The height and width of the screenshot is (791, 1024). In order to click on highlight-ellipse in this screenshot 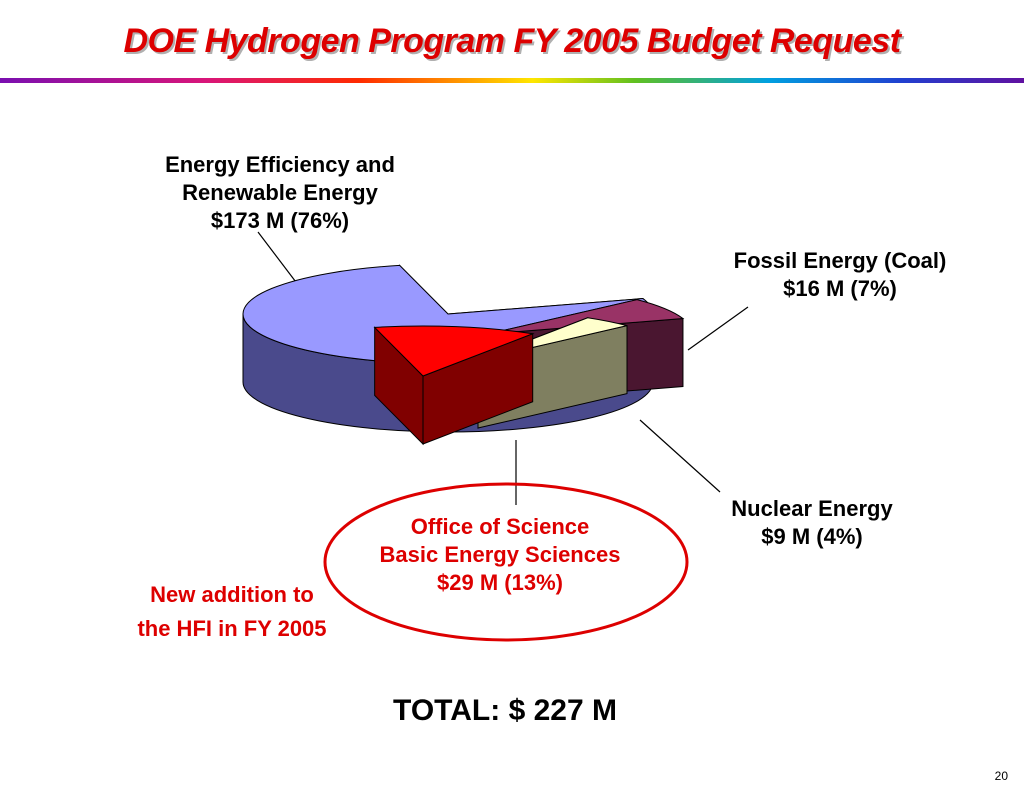, I will do `click(506, 562)`.